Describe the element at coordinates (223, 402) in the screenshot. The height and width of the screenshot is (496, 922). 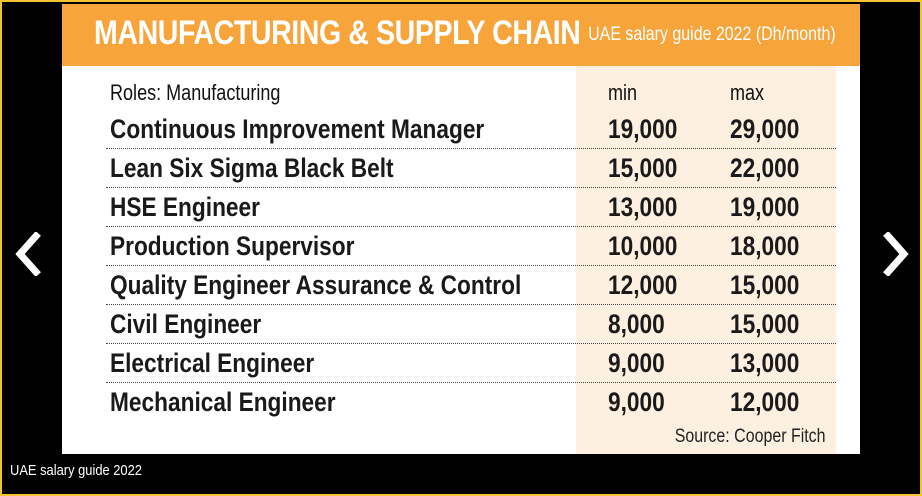
I see `role-cell: Mechanical Engineer` at that location.